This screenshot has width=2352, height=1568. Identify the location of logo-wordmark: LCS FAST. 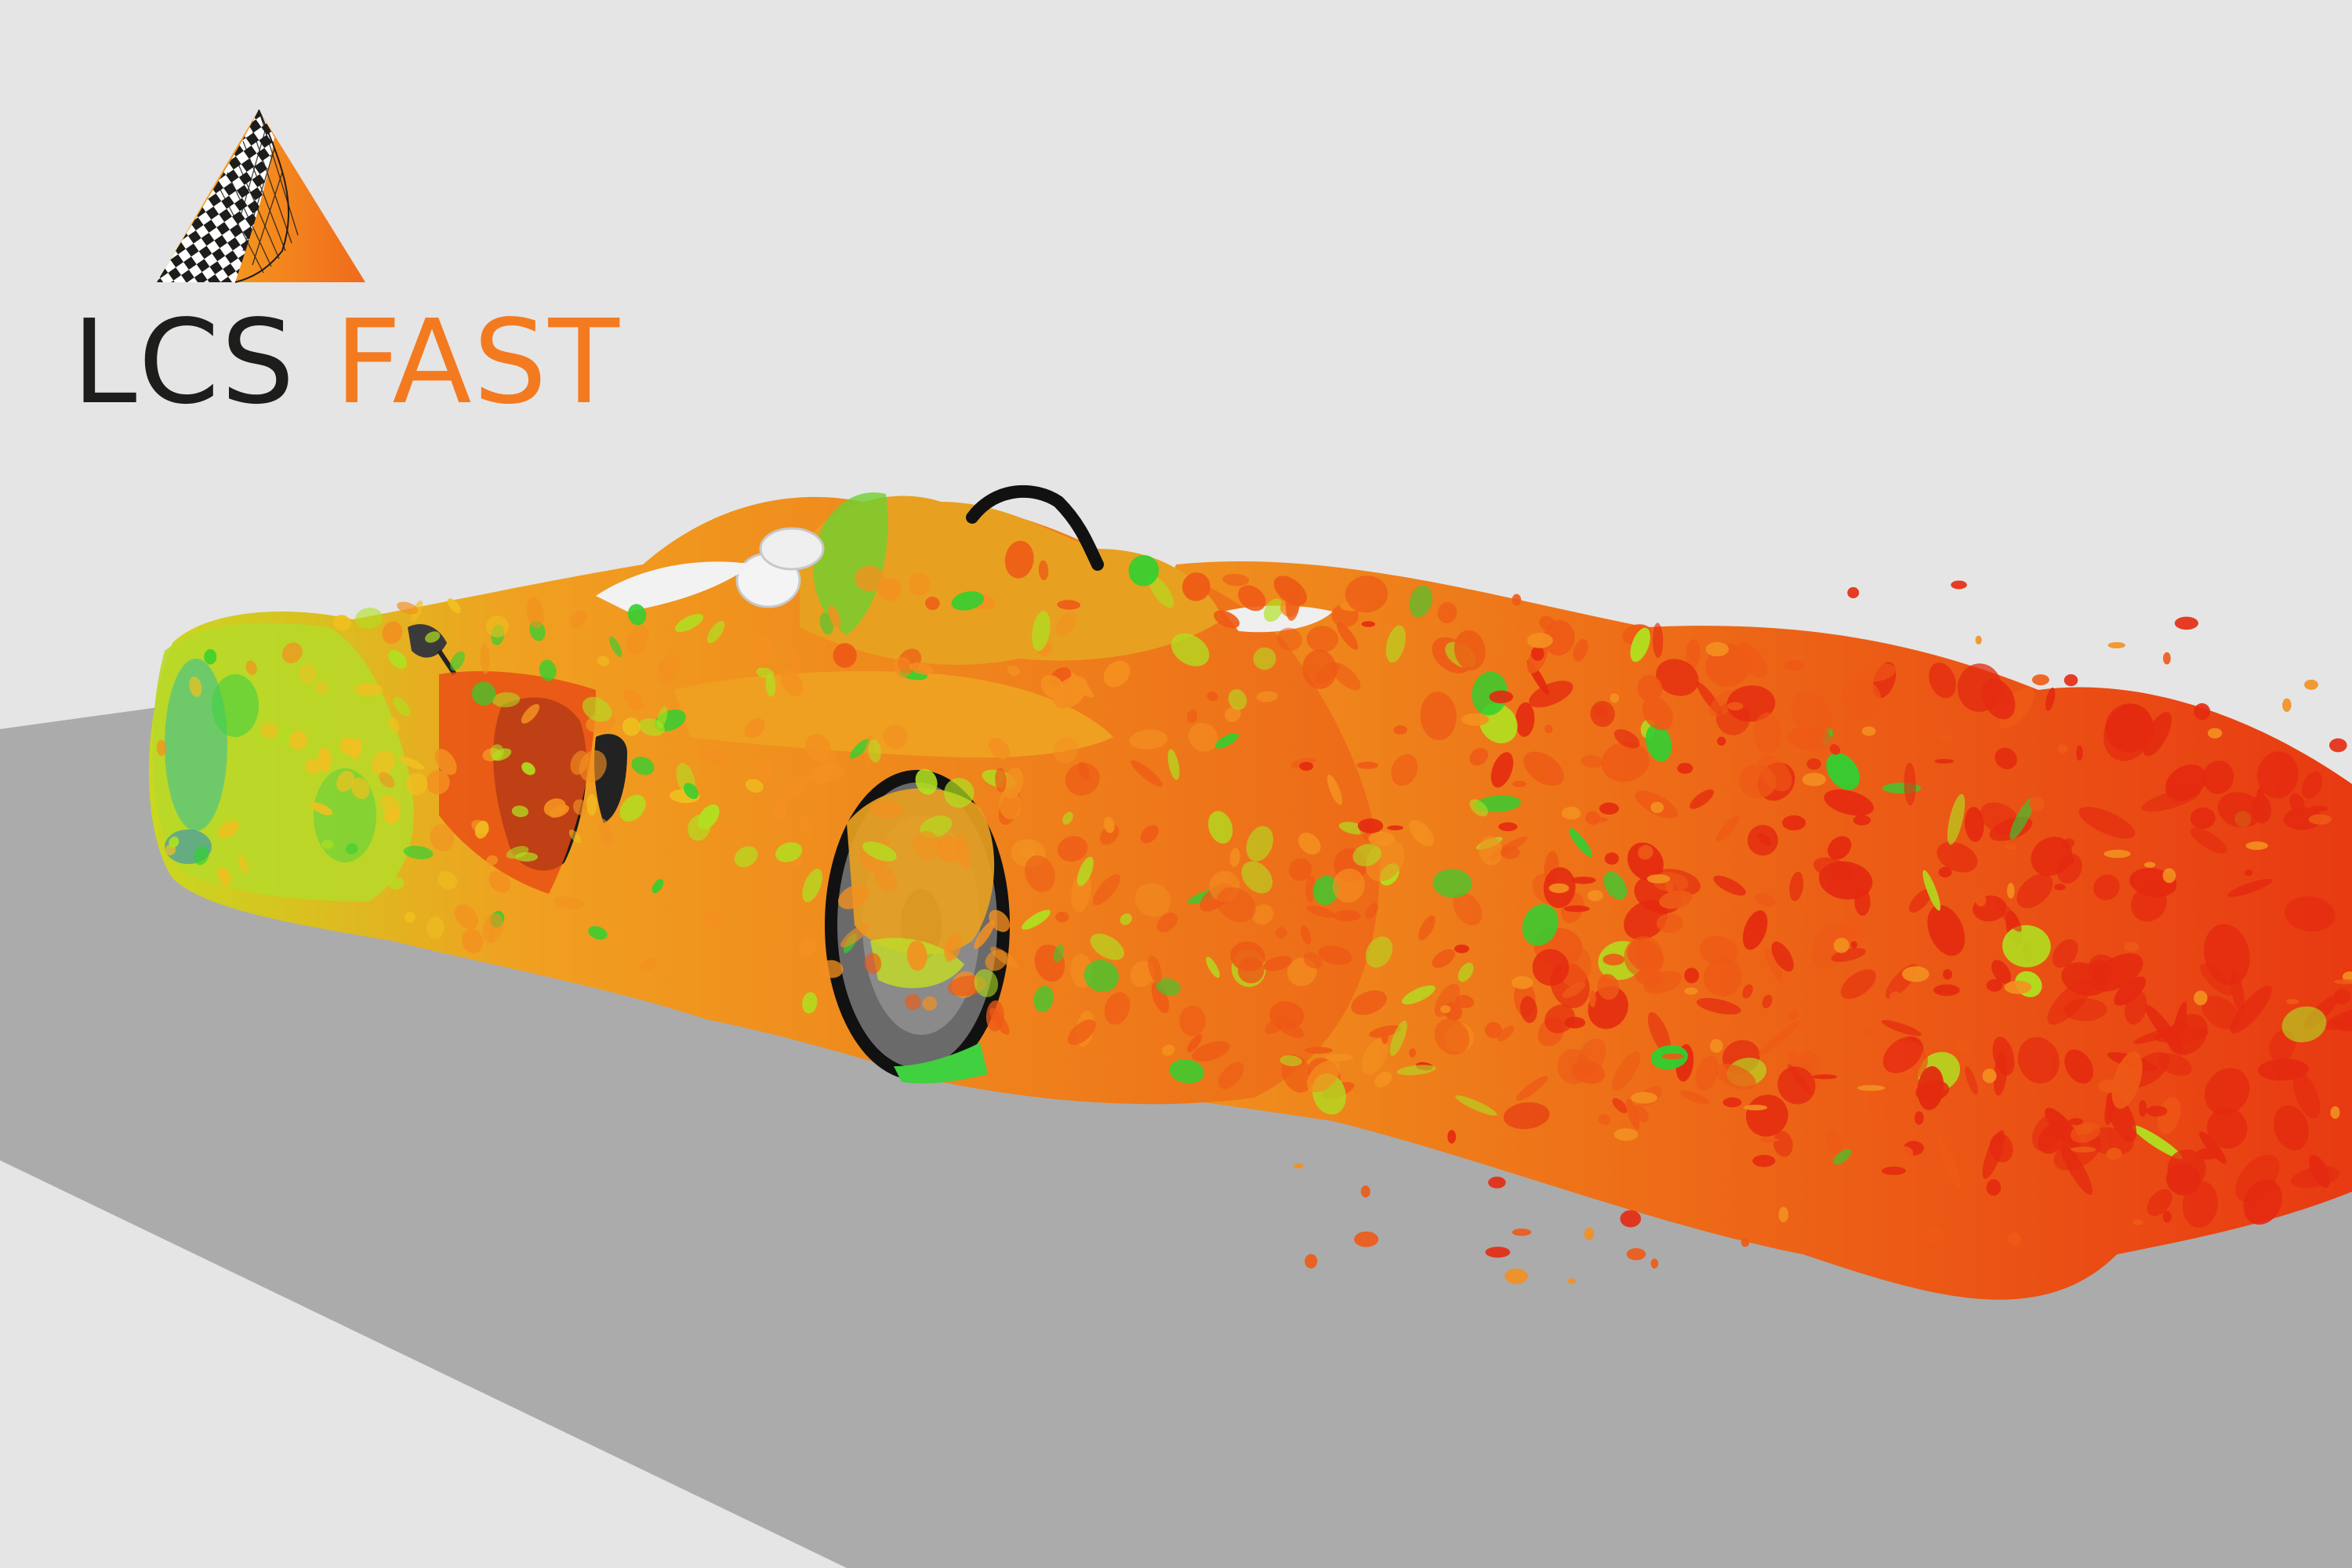
(346, 362).